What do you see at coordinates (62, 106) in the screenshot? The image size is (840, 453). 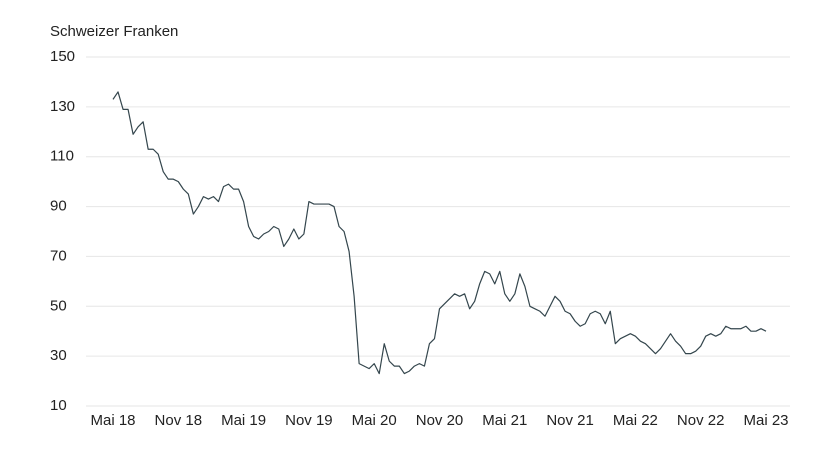 I see `y-tick-label: 130` at bounding box center [62, 106].